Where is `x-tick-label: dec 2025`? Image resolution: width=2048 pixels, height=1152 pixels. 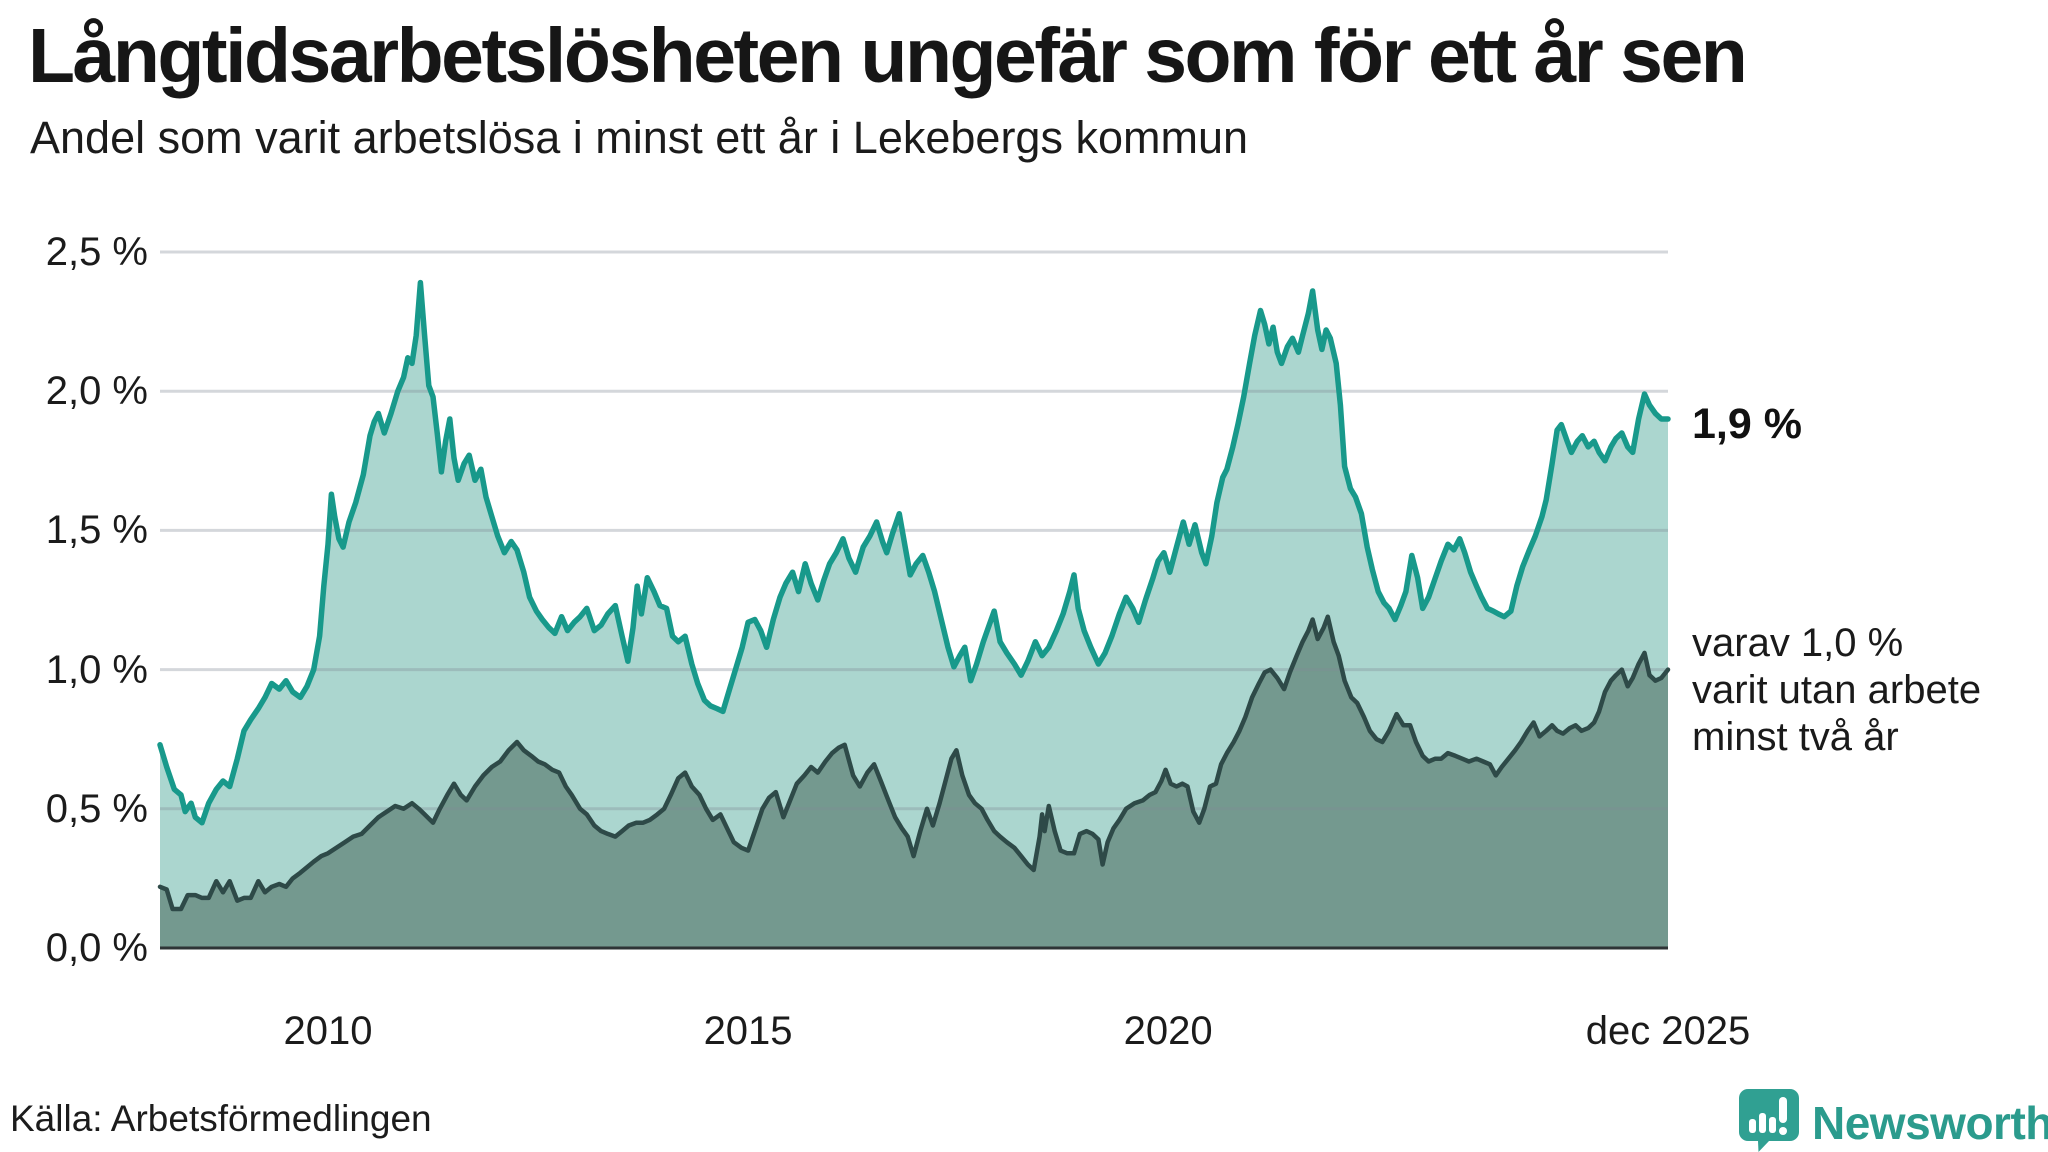
x-tick-label: dec 2025 is located at coordinates (1668, 1031).